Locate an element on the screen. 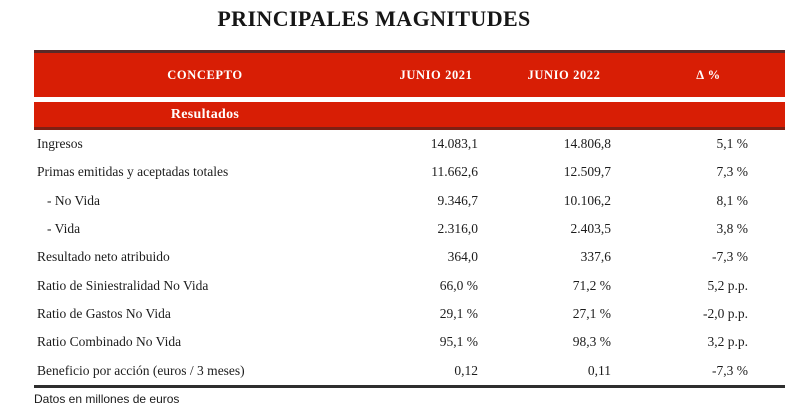  row-junio-2022: 337,6 is located at coordinates (595, 257).